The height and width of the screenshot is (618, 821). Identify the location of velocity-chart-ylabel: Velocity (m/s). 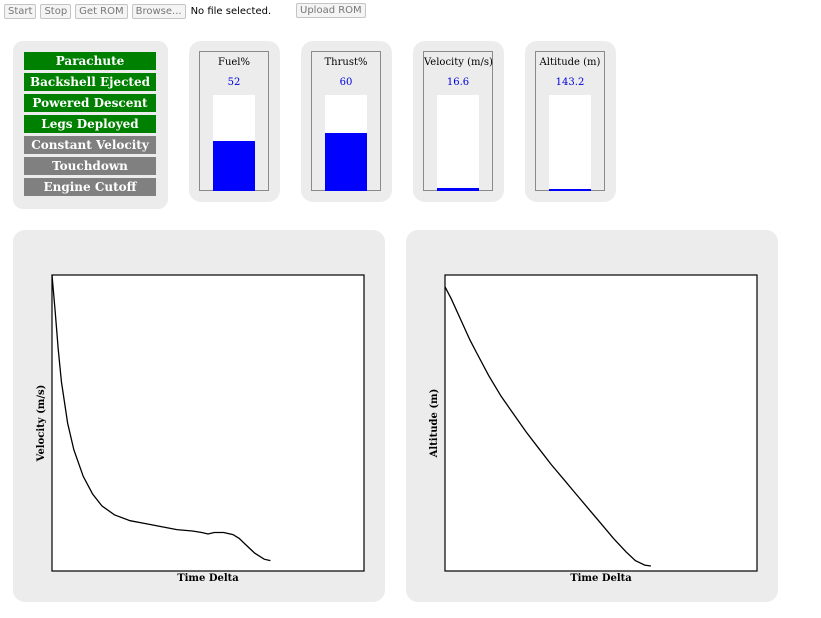
(41, 424).